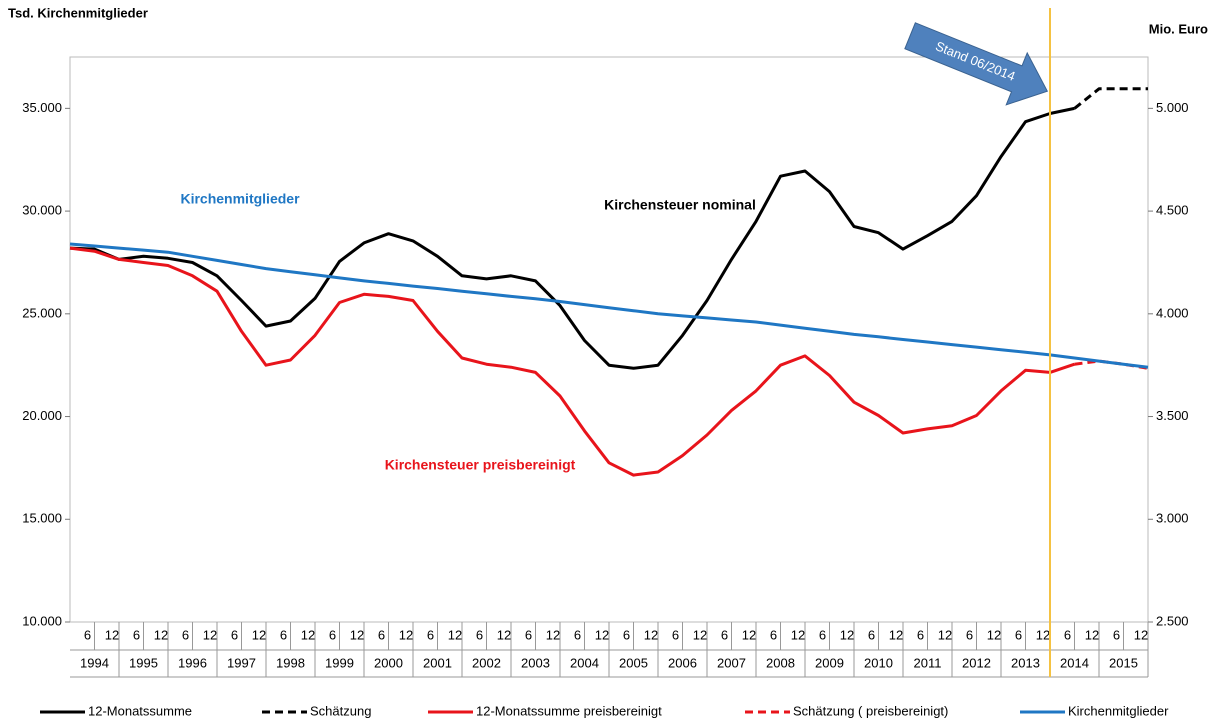 Image resolution: width=1216 pixels, height=723 pixels. Describe the element at coordinates (1025, 662) in the screenshot. I see `x-year-label: 2013` at that location.